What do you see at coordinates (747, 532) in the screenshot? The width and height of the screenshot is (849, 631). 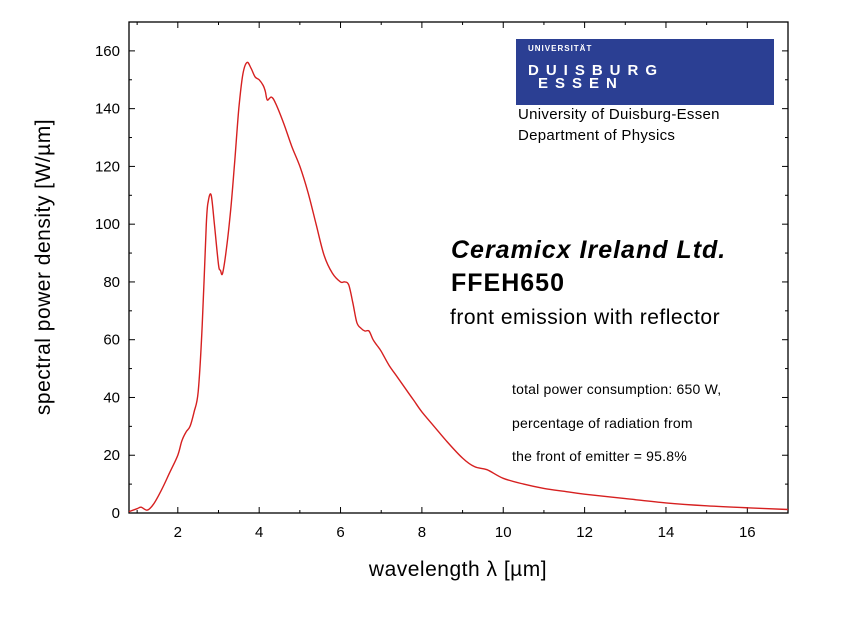 I see `x-tick-label: 16` at bounding box center [747, 532].